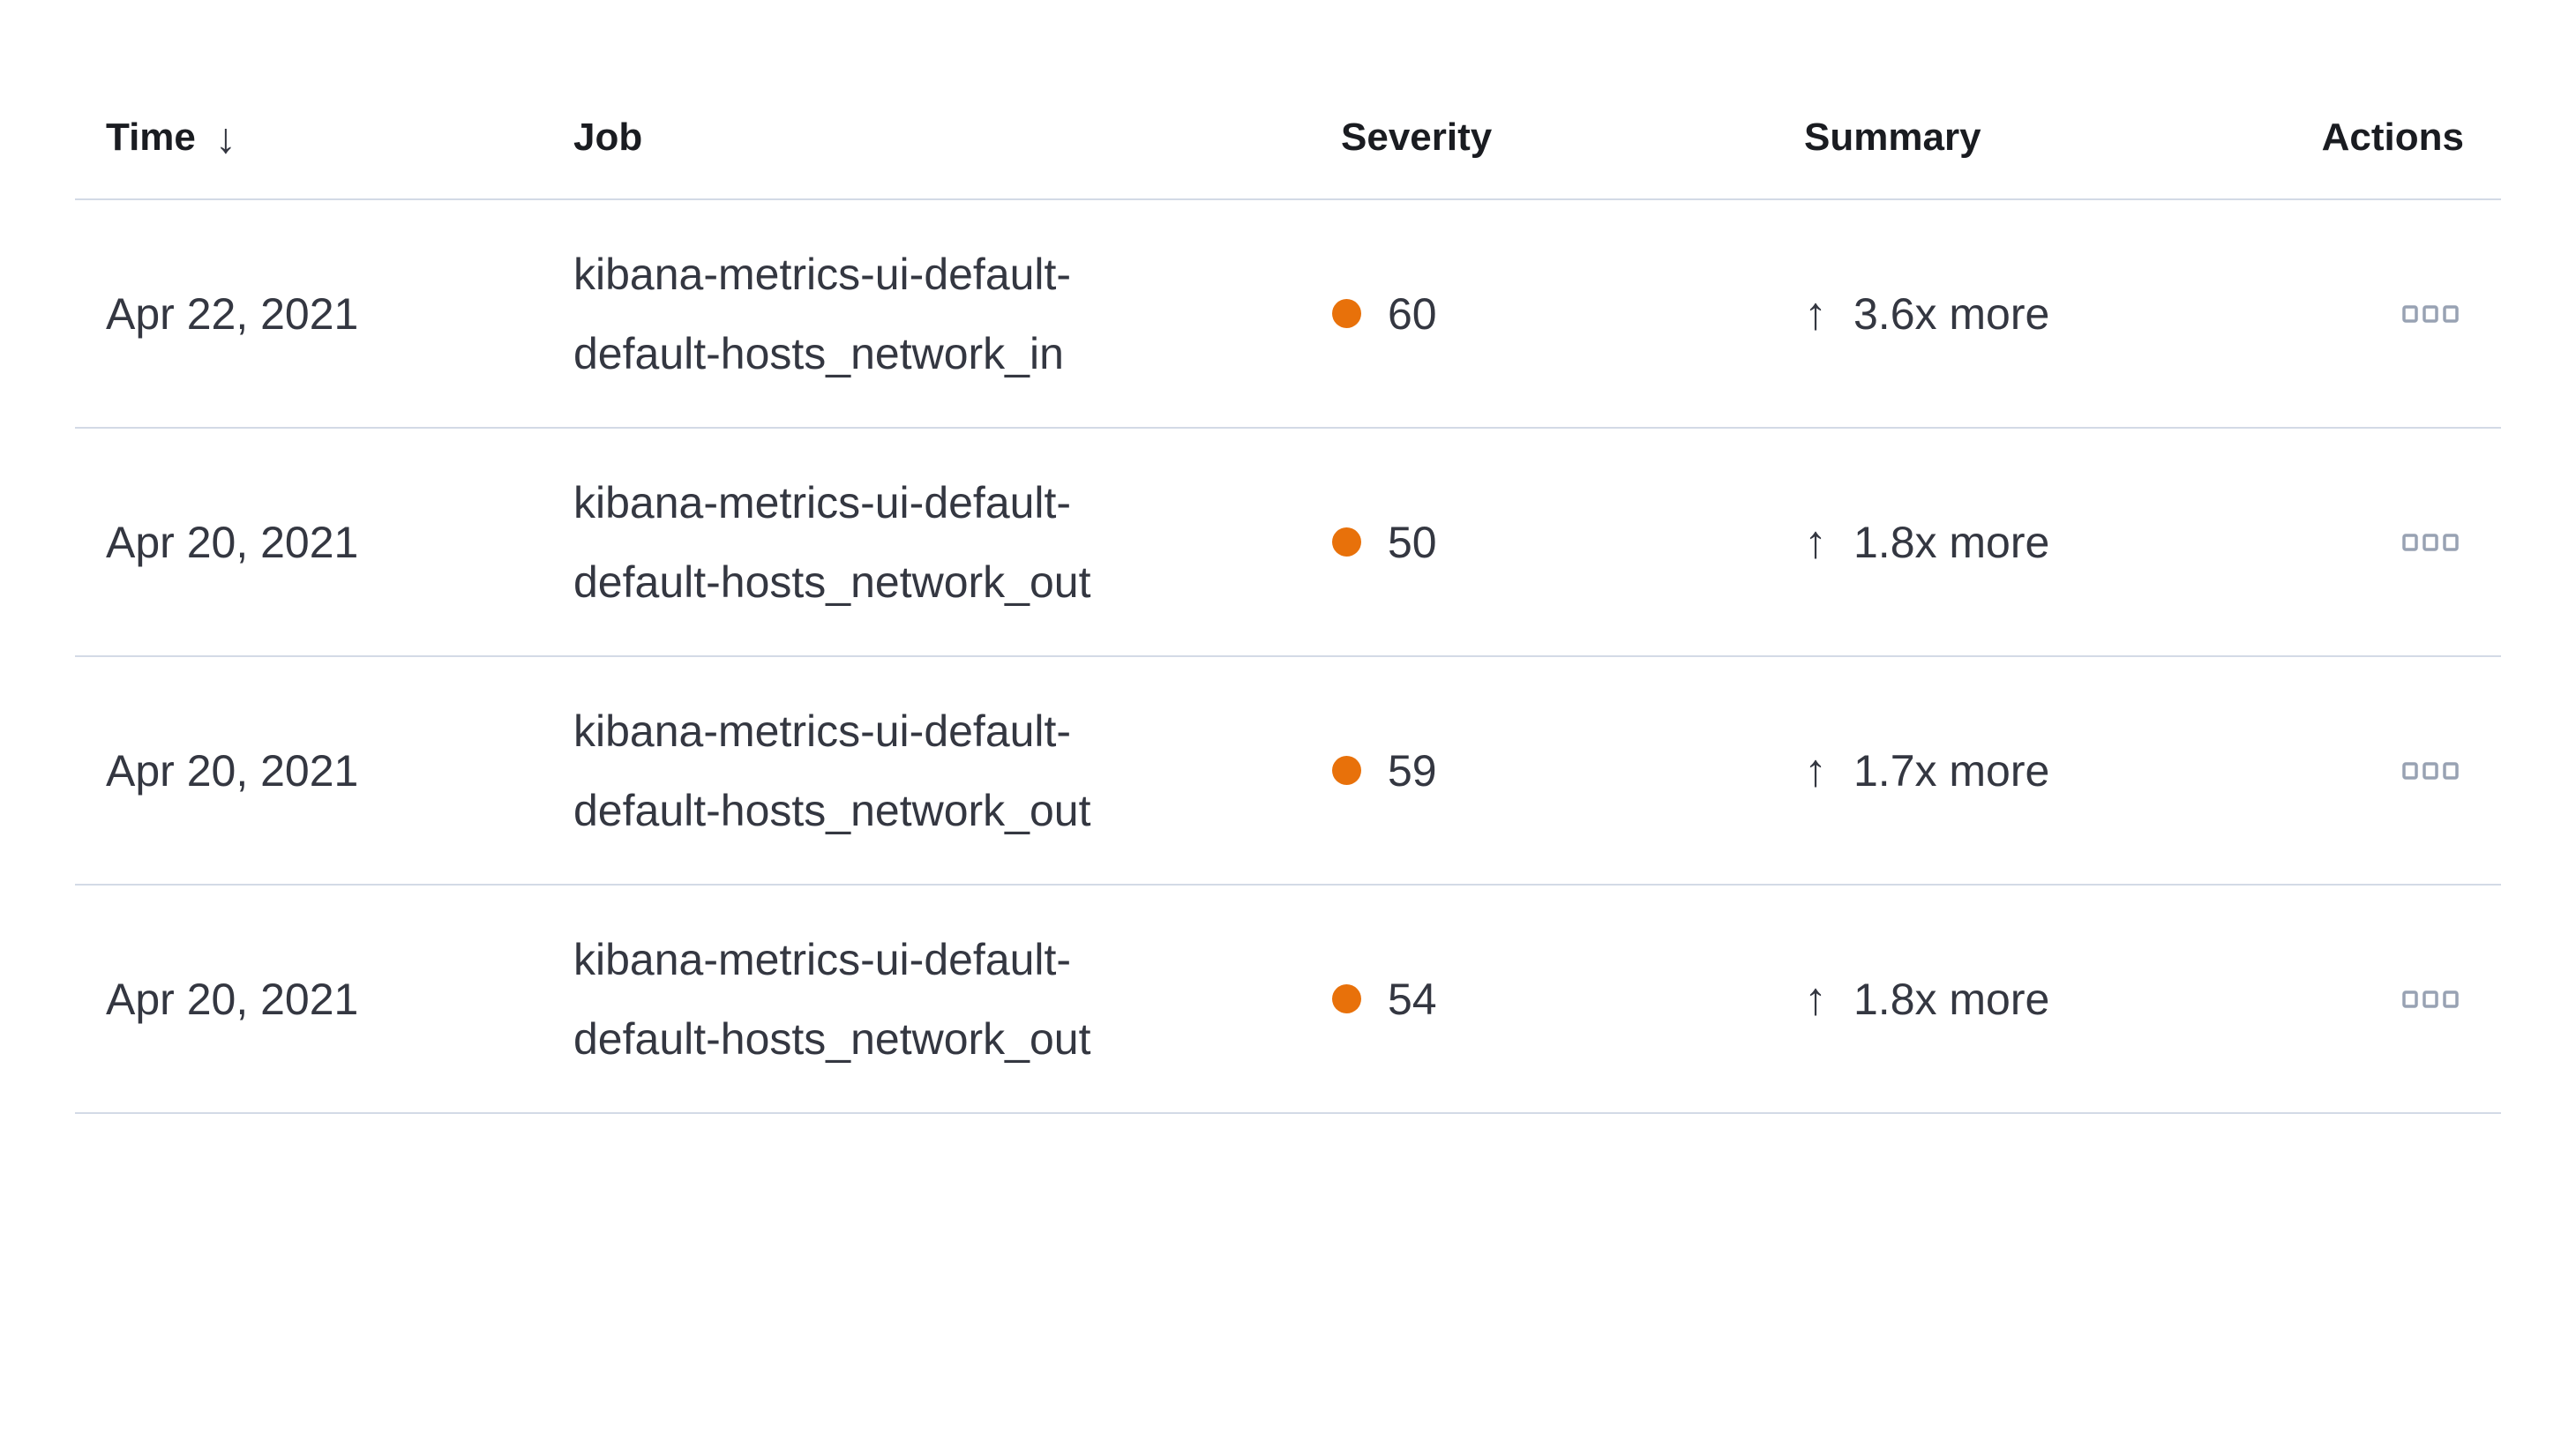 The height and width of the screenshot is (1435, 2576). What do you see at coordinates (1952, 770) in the screenshot?
I see `summary-text: 1.7x more` at bounding box center [1952, 770].